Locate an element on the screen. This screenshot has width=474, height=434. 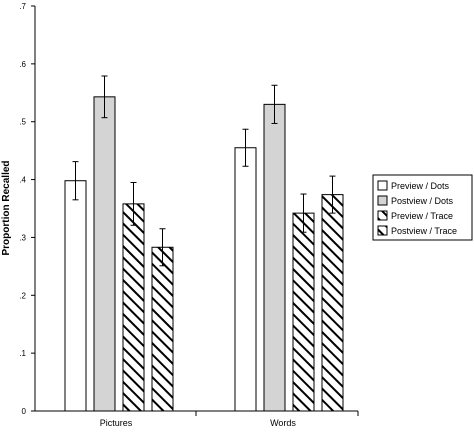
y-tick-label: .1 is located at coordinates (22, 353).